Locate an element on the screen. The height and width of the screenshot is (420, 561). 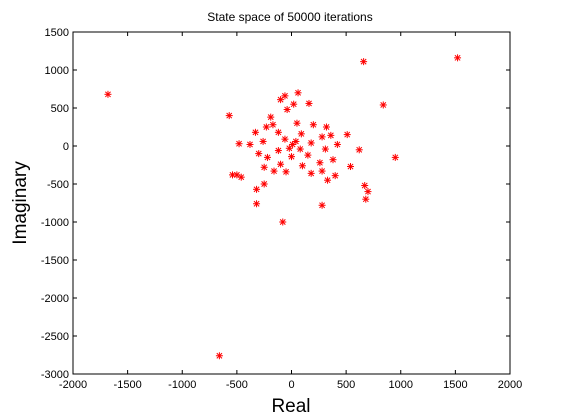
y-axis-label: Imaginary is located at coordinates (20, 203).